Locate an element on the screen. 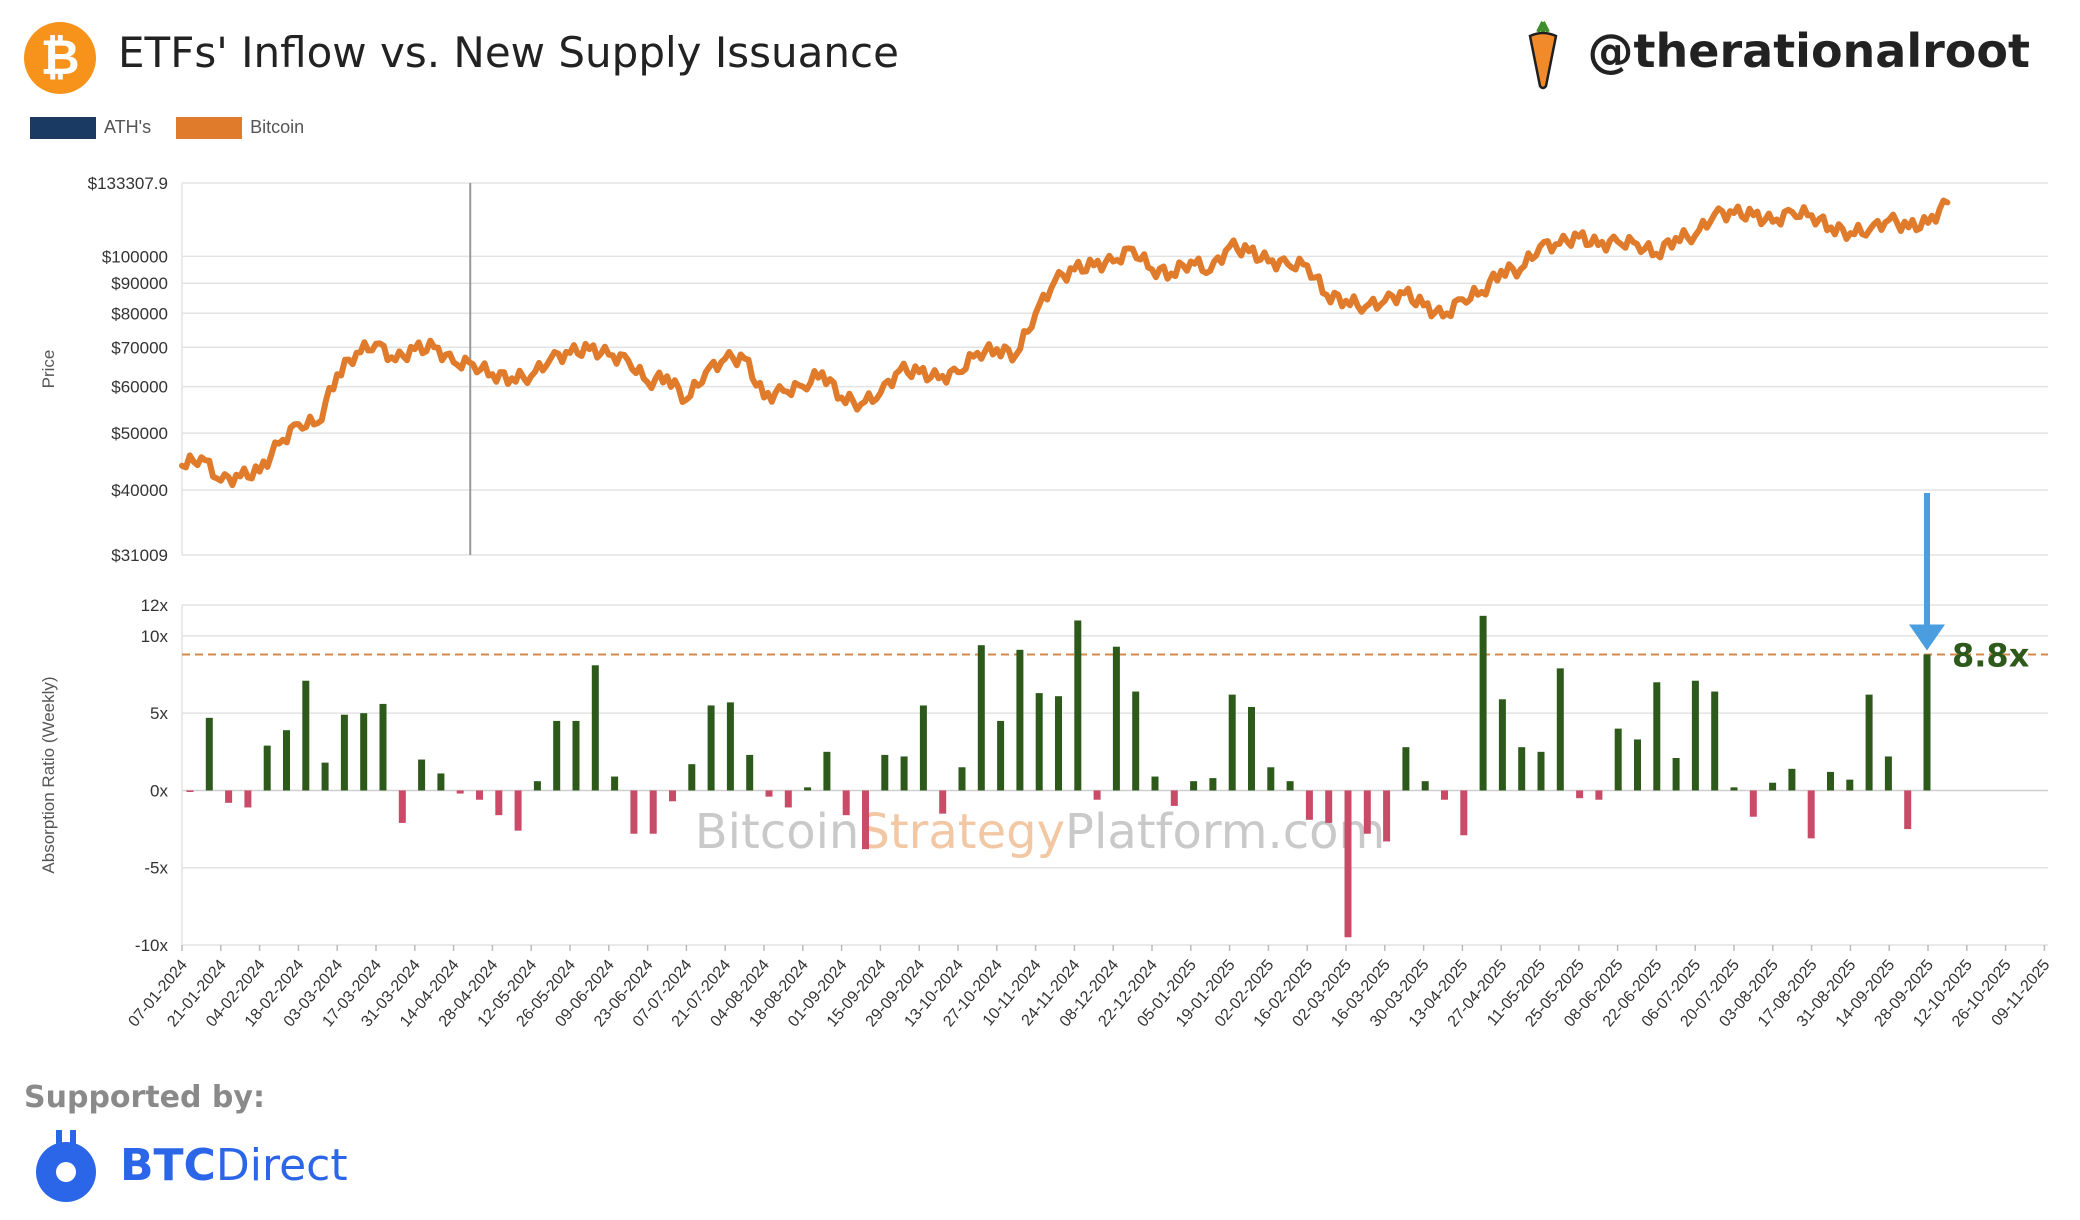  legend: ATH's Bitcoin is located at coordinates (177, 128).